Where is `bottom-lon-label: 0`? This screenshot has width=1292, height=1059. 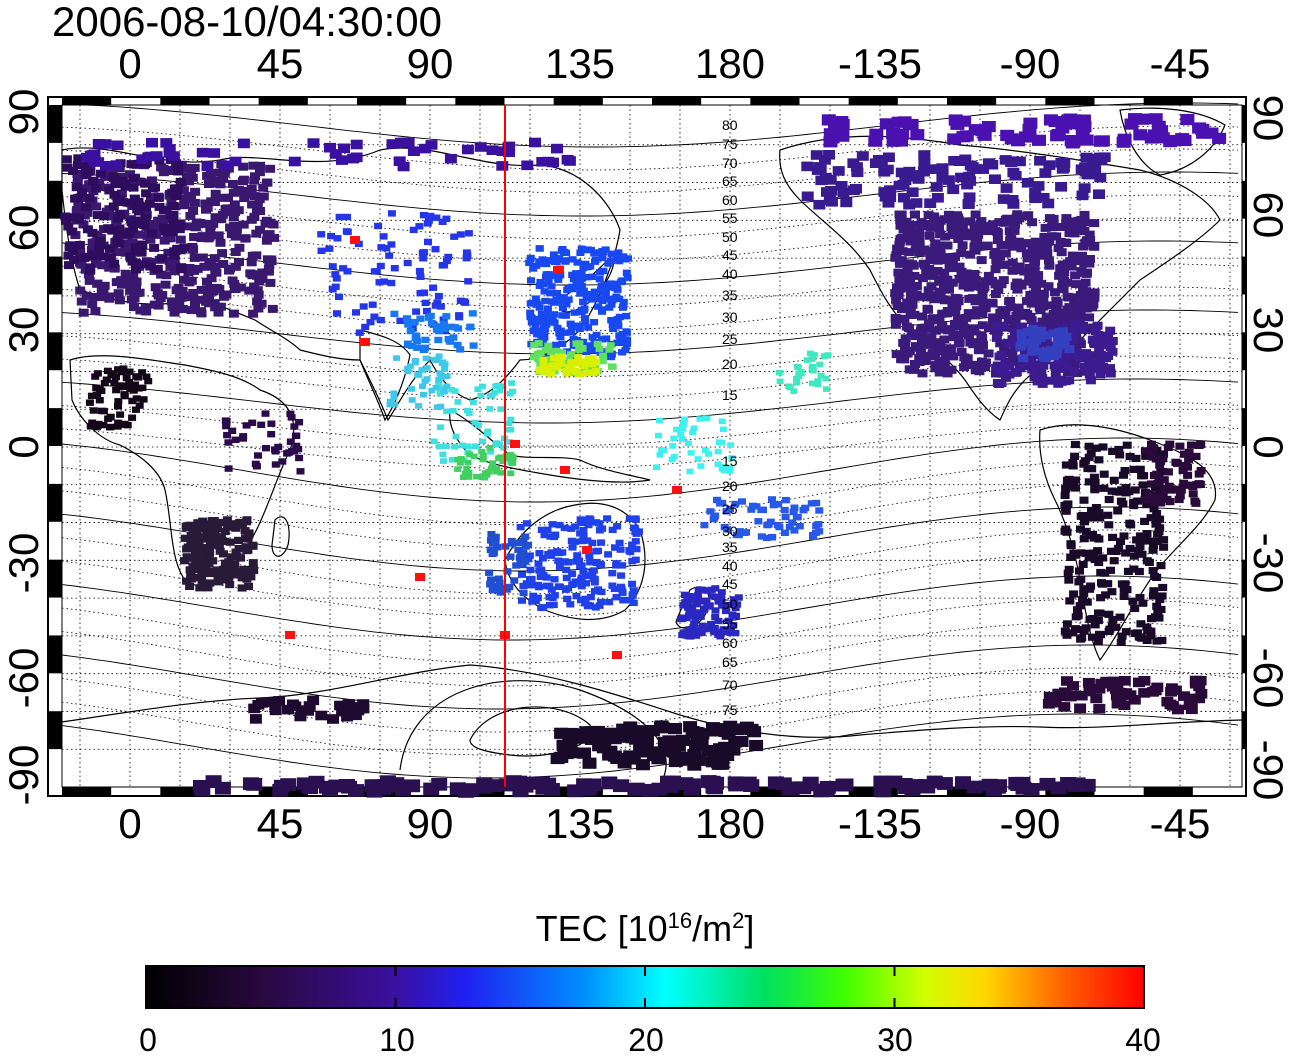
bottom-lon-label: 0 is located at coordinates (130, 823).